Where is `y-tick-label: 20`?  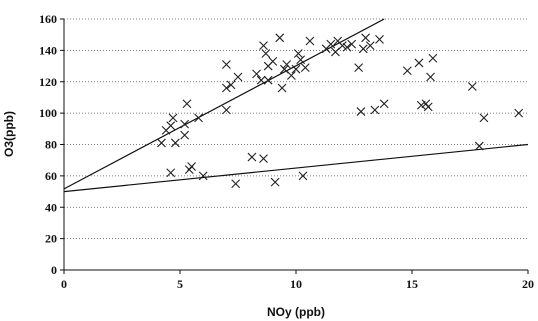 y-tick-label: 20 is located at coordinates (51, 239).